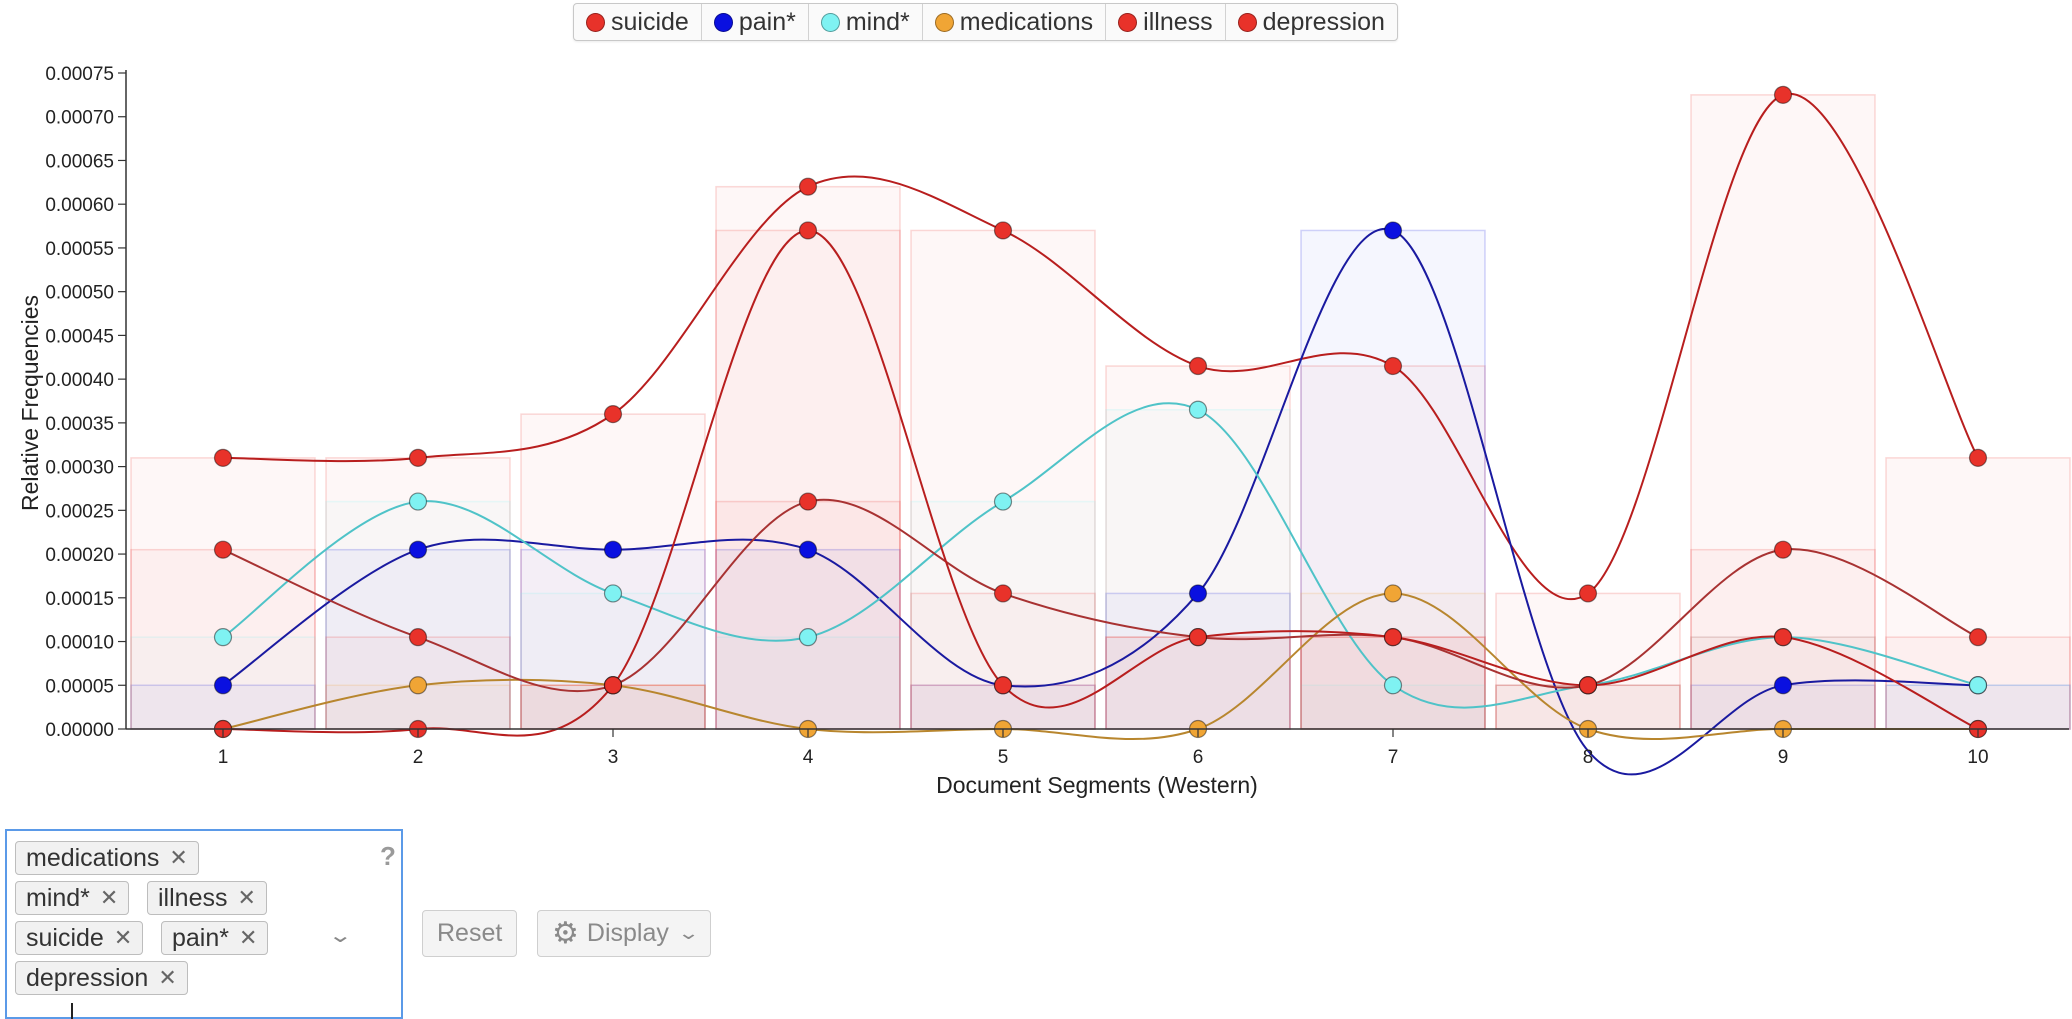 This screenshot has width=2072, height=1019. Describe the element at coordinates (340, 936) in the screenshot. I see `chevron-down-icon: ⌄` at that location.